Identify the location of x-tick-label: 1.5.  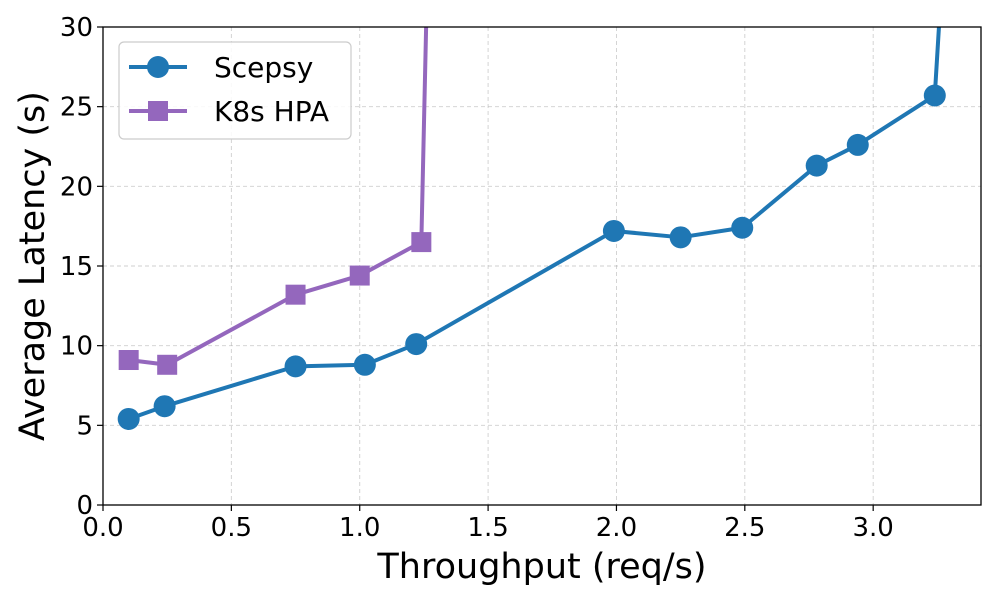
(487, 528).